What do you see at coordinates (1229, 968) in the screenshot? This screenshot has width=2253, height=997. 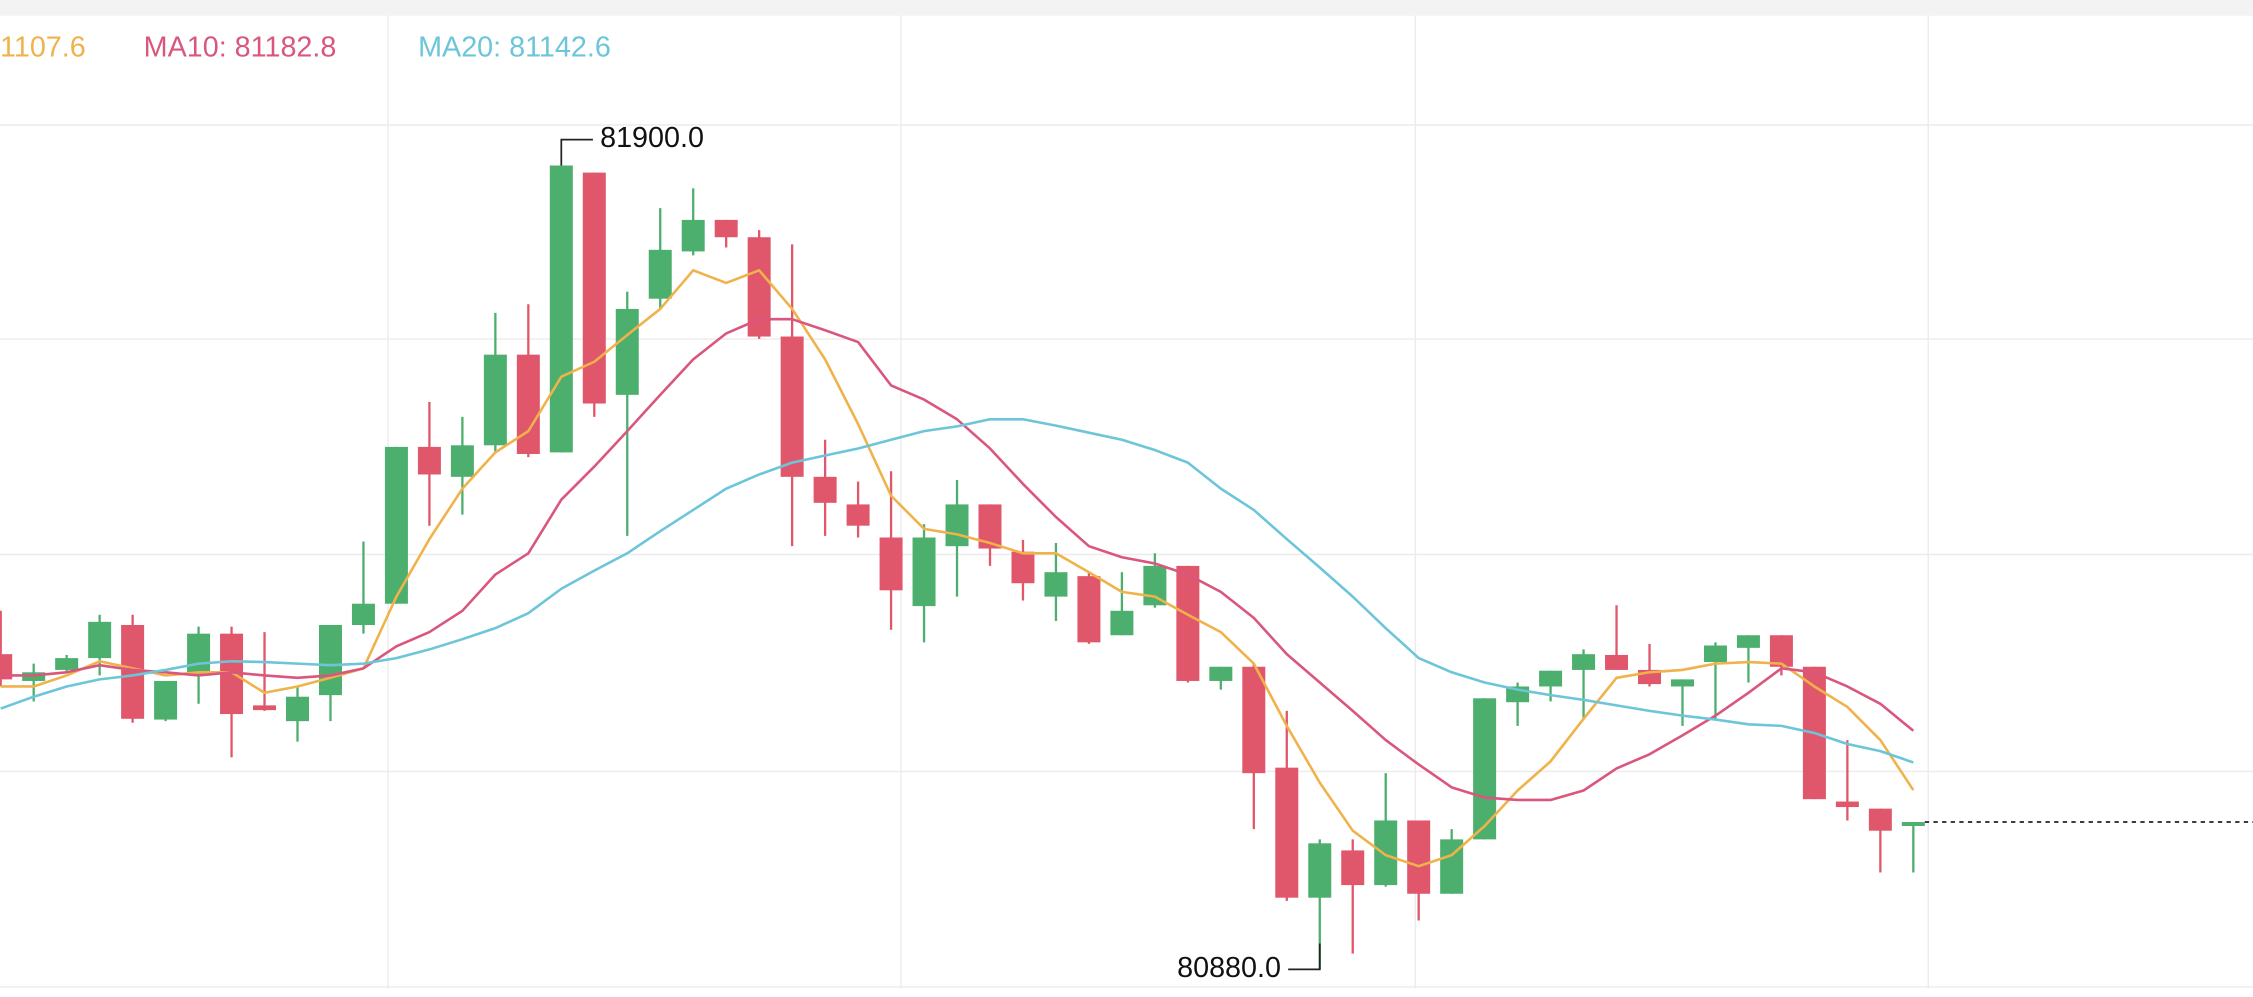 I see `annotation-label: 80880.0` at bounding box center [1229, 968].